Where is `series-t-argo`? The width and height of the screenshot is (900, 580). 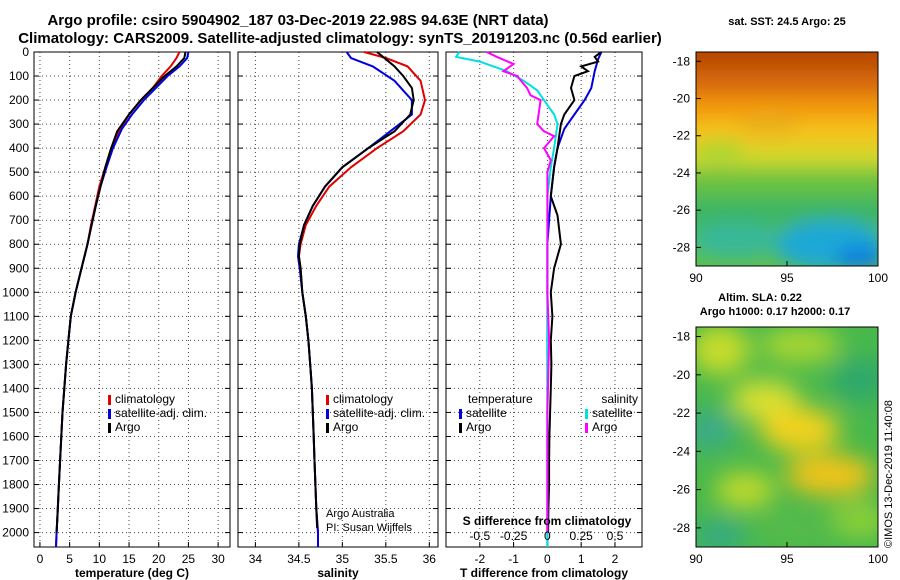 series-t-argo is located at coordinates (574, 292).